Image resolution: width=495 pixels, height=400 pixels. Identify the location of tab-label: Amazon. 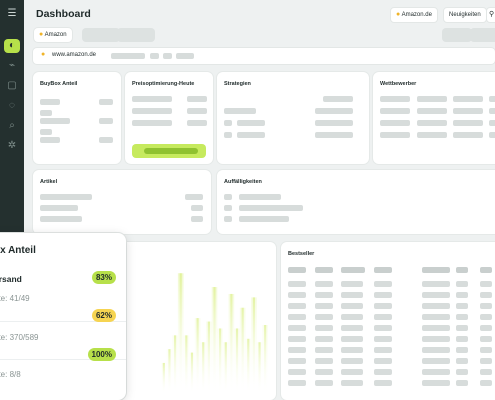
(55, 35).